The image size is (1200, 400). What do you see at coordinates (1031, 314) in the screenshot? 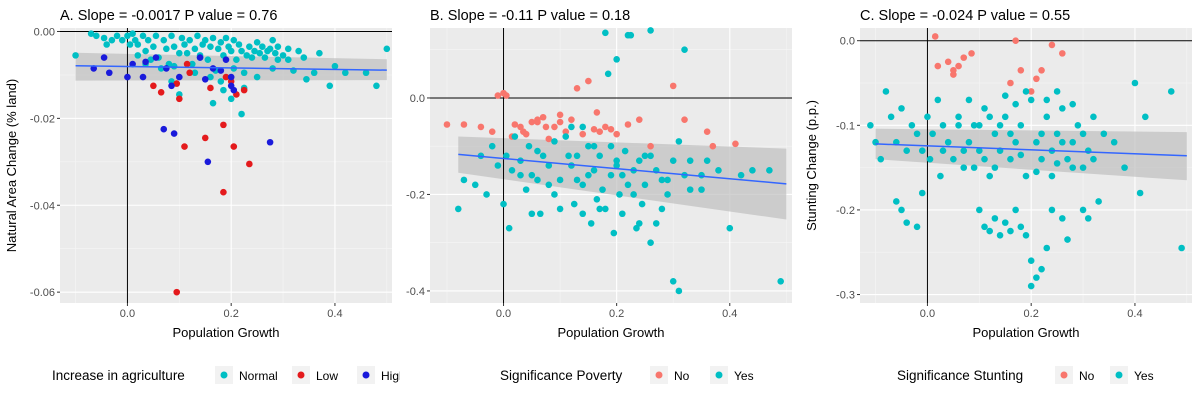
I see `x-tick-label: 0.2` at bounding box center [1031, 314].